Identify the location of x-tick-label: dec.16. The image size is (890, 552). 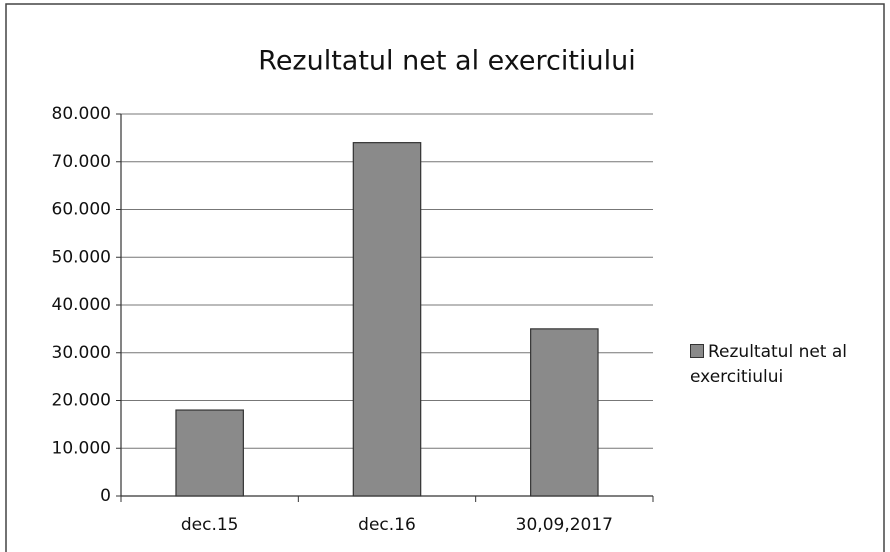
(387, 525).